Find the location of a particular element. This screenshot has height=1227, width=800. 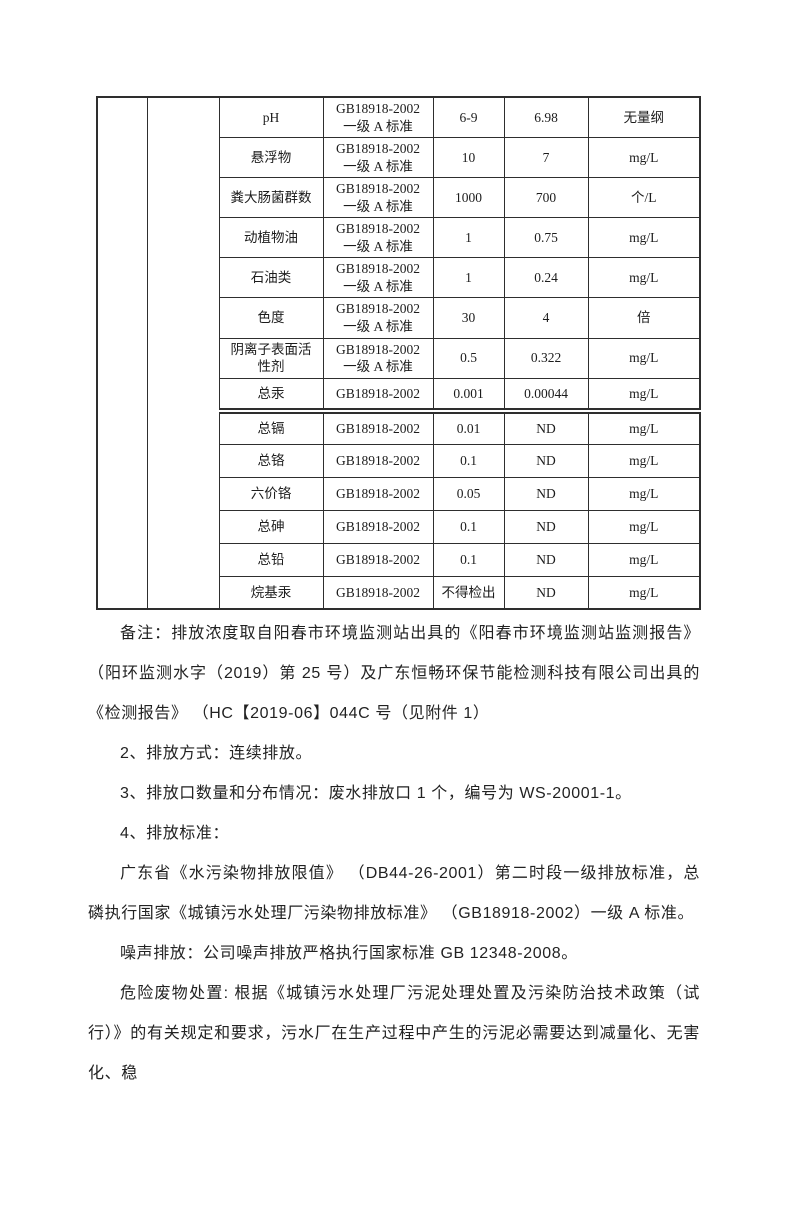

paragraph-outlets: 3、排放口数量和分布情况：废水排放口 1 个，编号为 WS-20001-1。 is located at coordinates (376, 794).